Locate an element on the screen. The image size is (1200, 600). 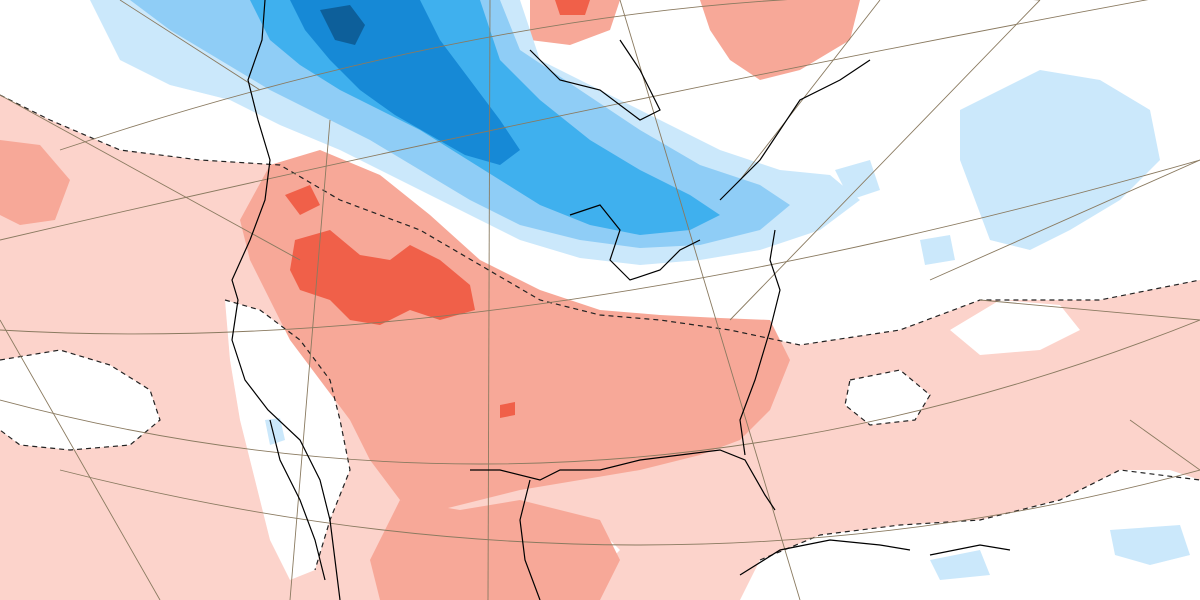
coast-baja-peninsula is located at coordinates (297, 500).